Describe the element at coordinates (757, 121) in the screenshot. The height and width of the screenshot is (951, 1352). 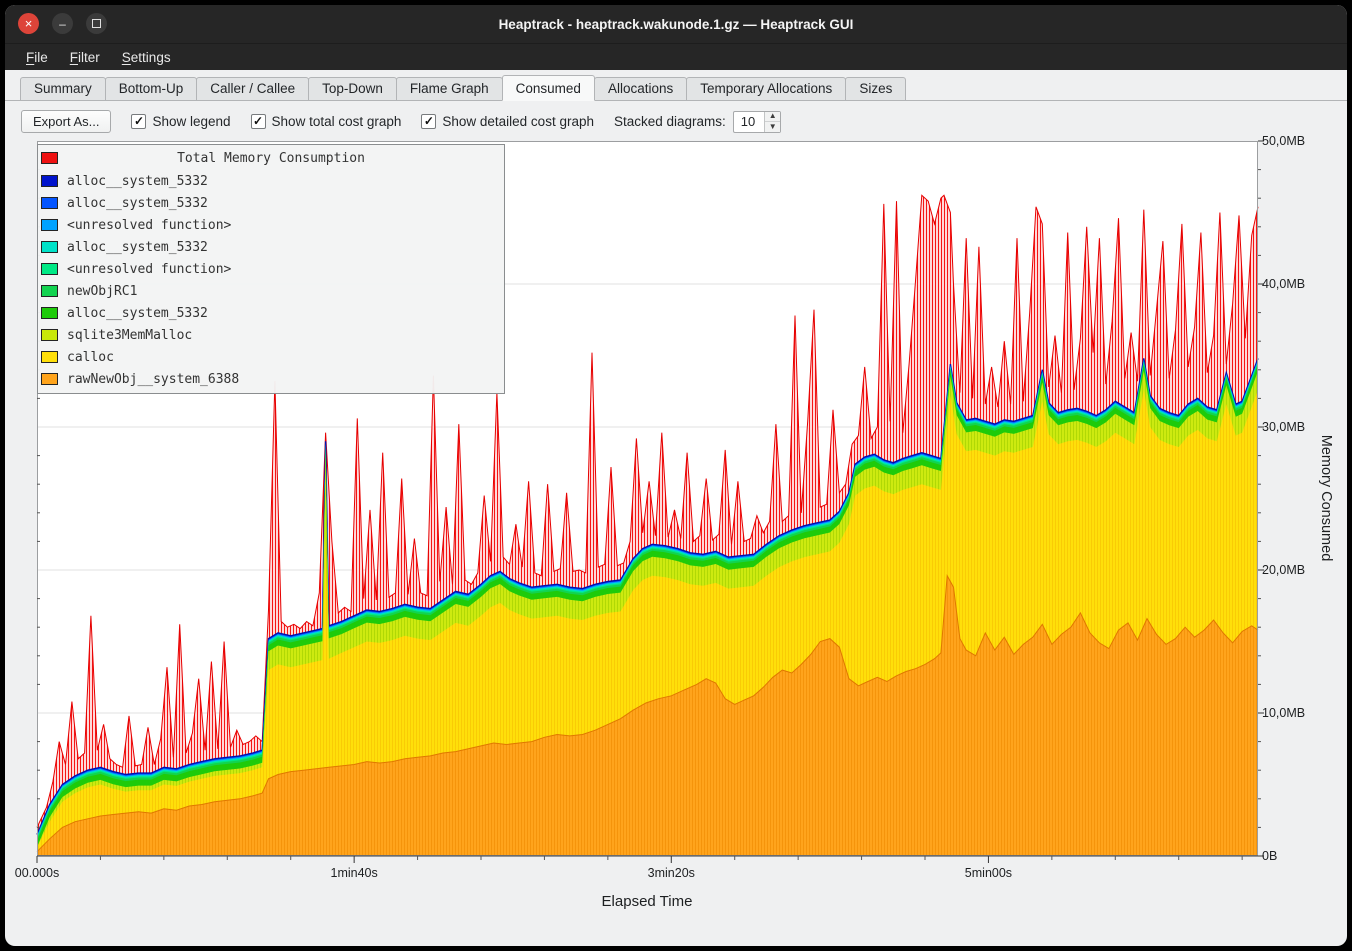
I see `stacked-diagrams-spinbox: 10 ▲ ▼` at that location.